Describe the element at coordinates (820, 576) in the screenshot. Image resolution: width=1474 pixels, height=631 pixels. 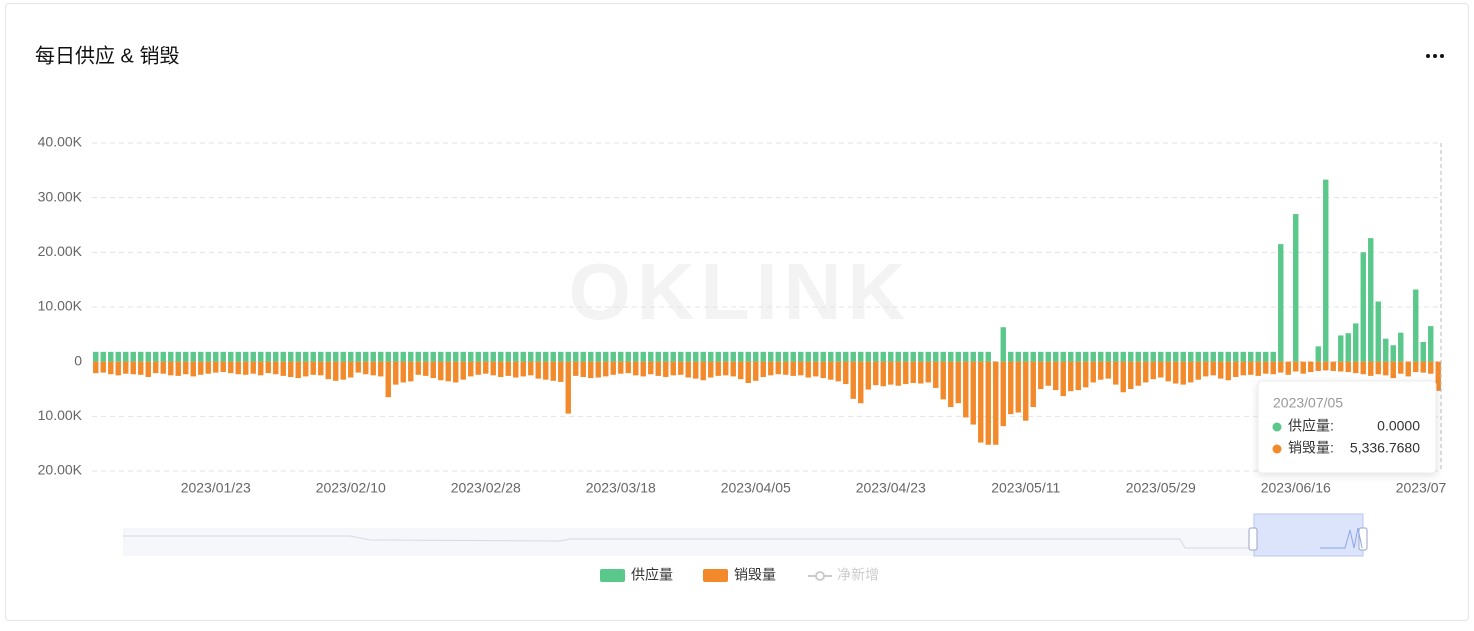
I see `legend-dot` at that location.